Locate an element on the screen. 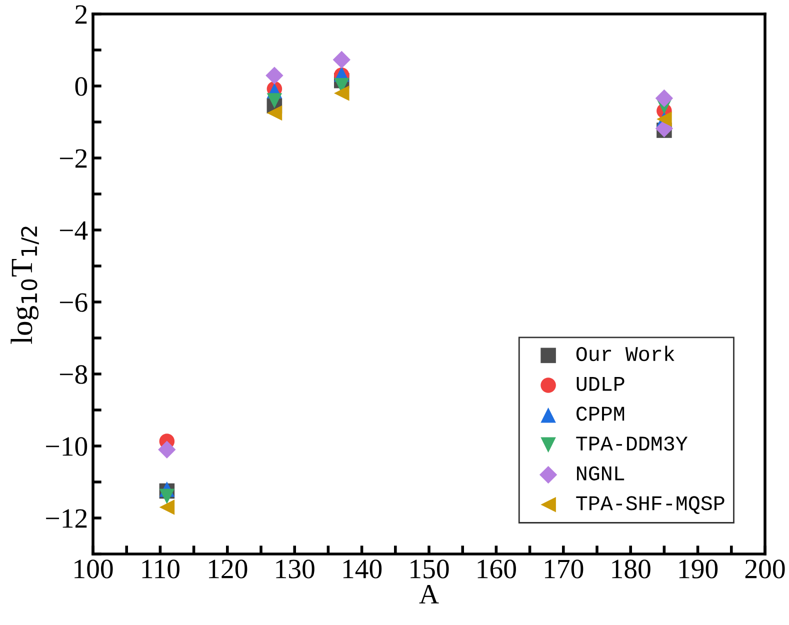 This screenshot has height=625, width=789. x-tick-label: 170 is located at coordinates (564, 569).